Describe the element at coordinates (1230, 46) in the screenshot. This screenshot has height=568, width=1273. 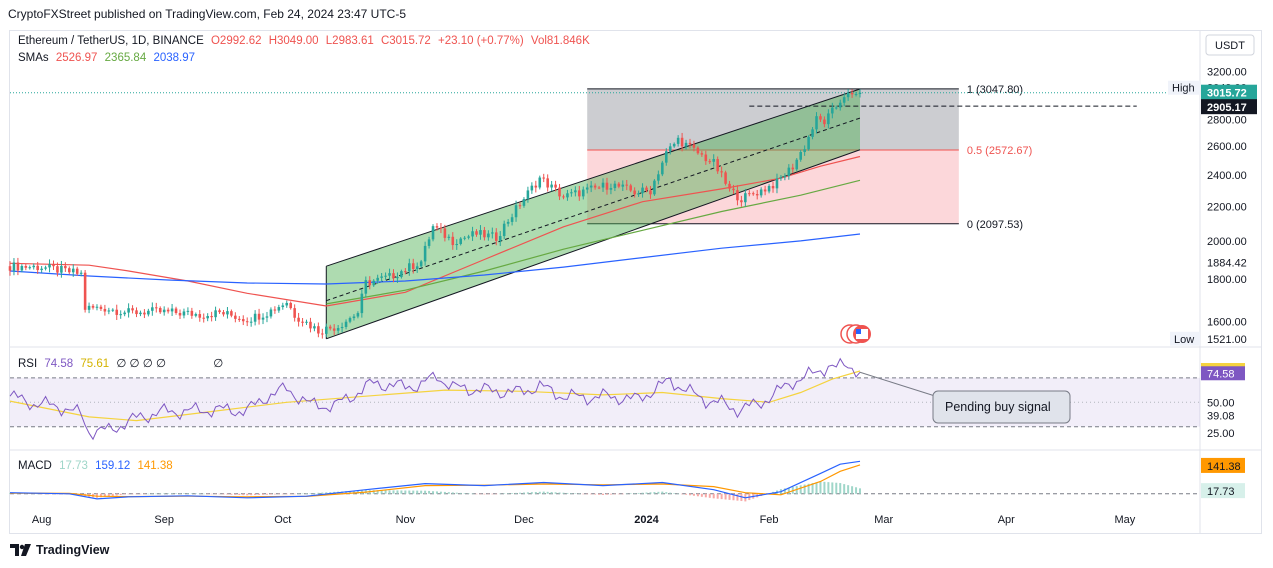
I see `currency-button: USDT` at that location.